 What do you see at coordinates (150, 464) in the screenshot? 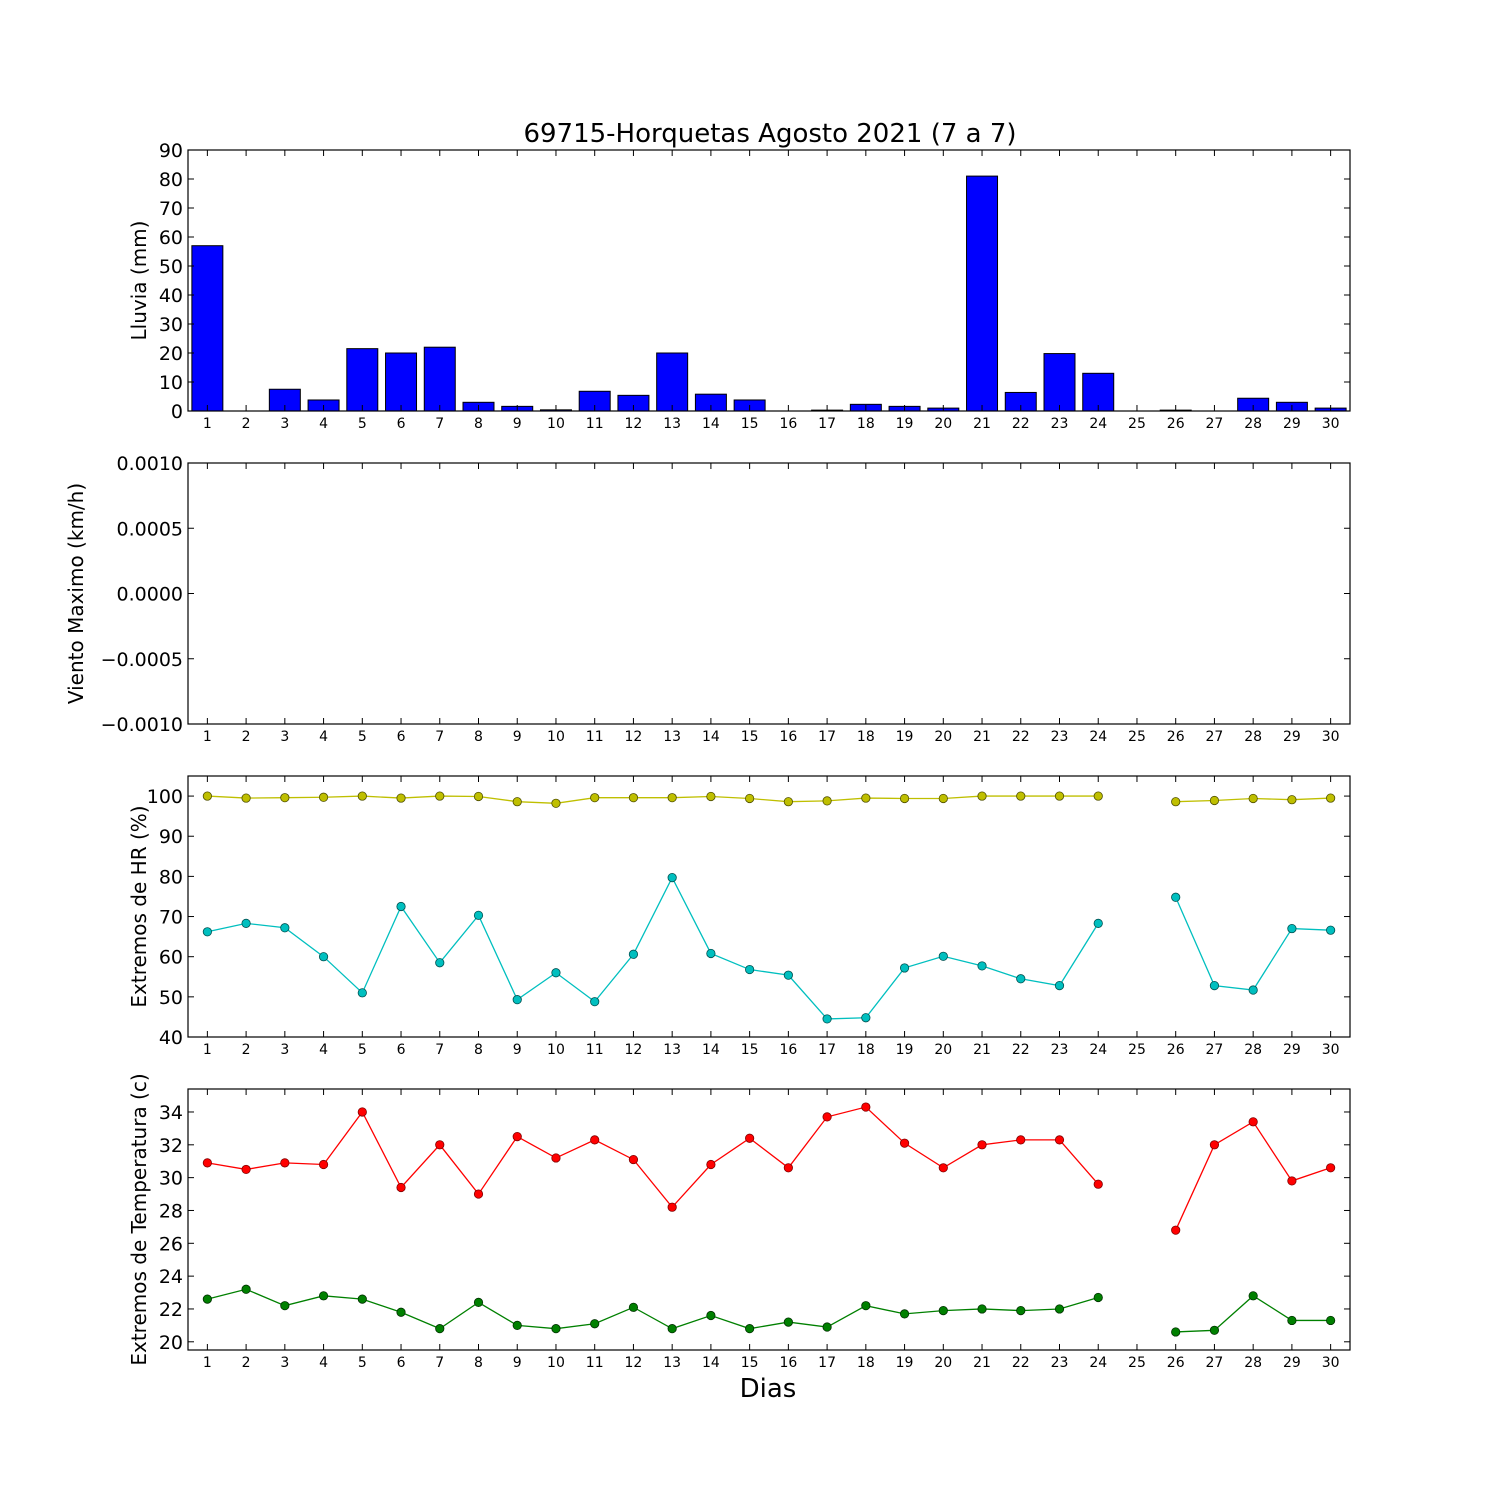
I see `y-tick-label-0.0010: 0.0010` at bounding box center [150, 464].